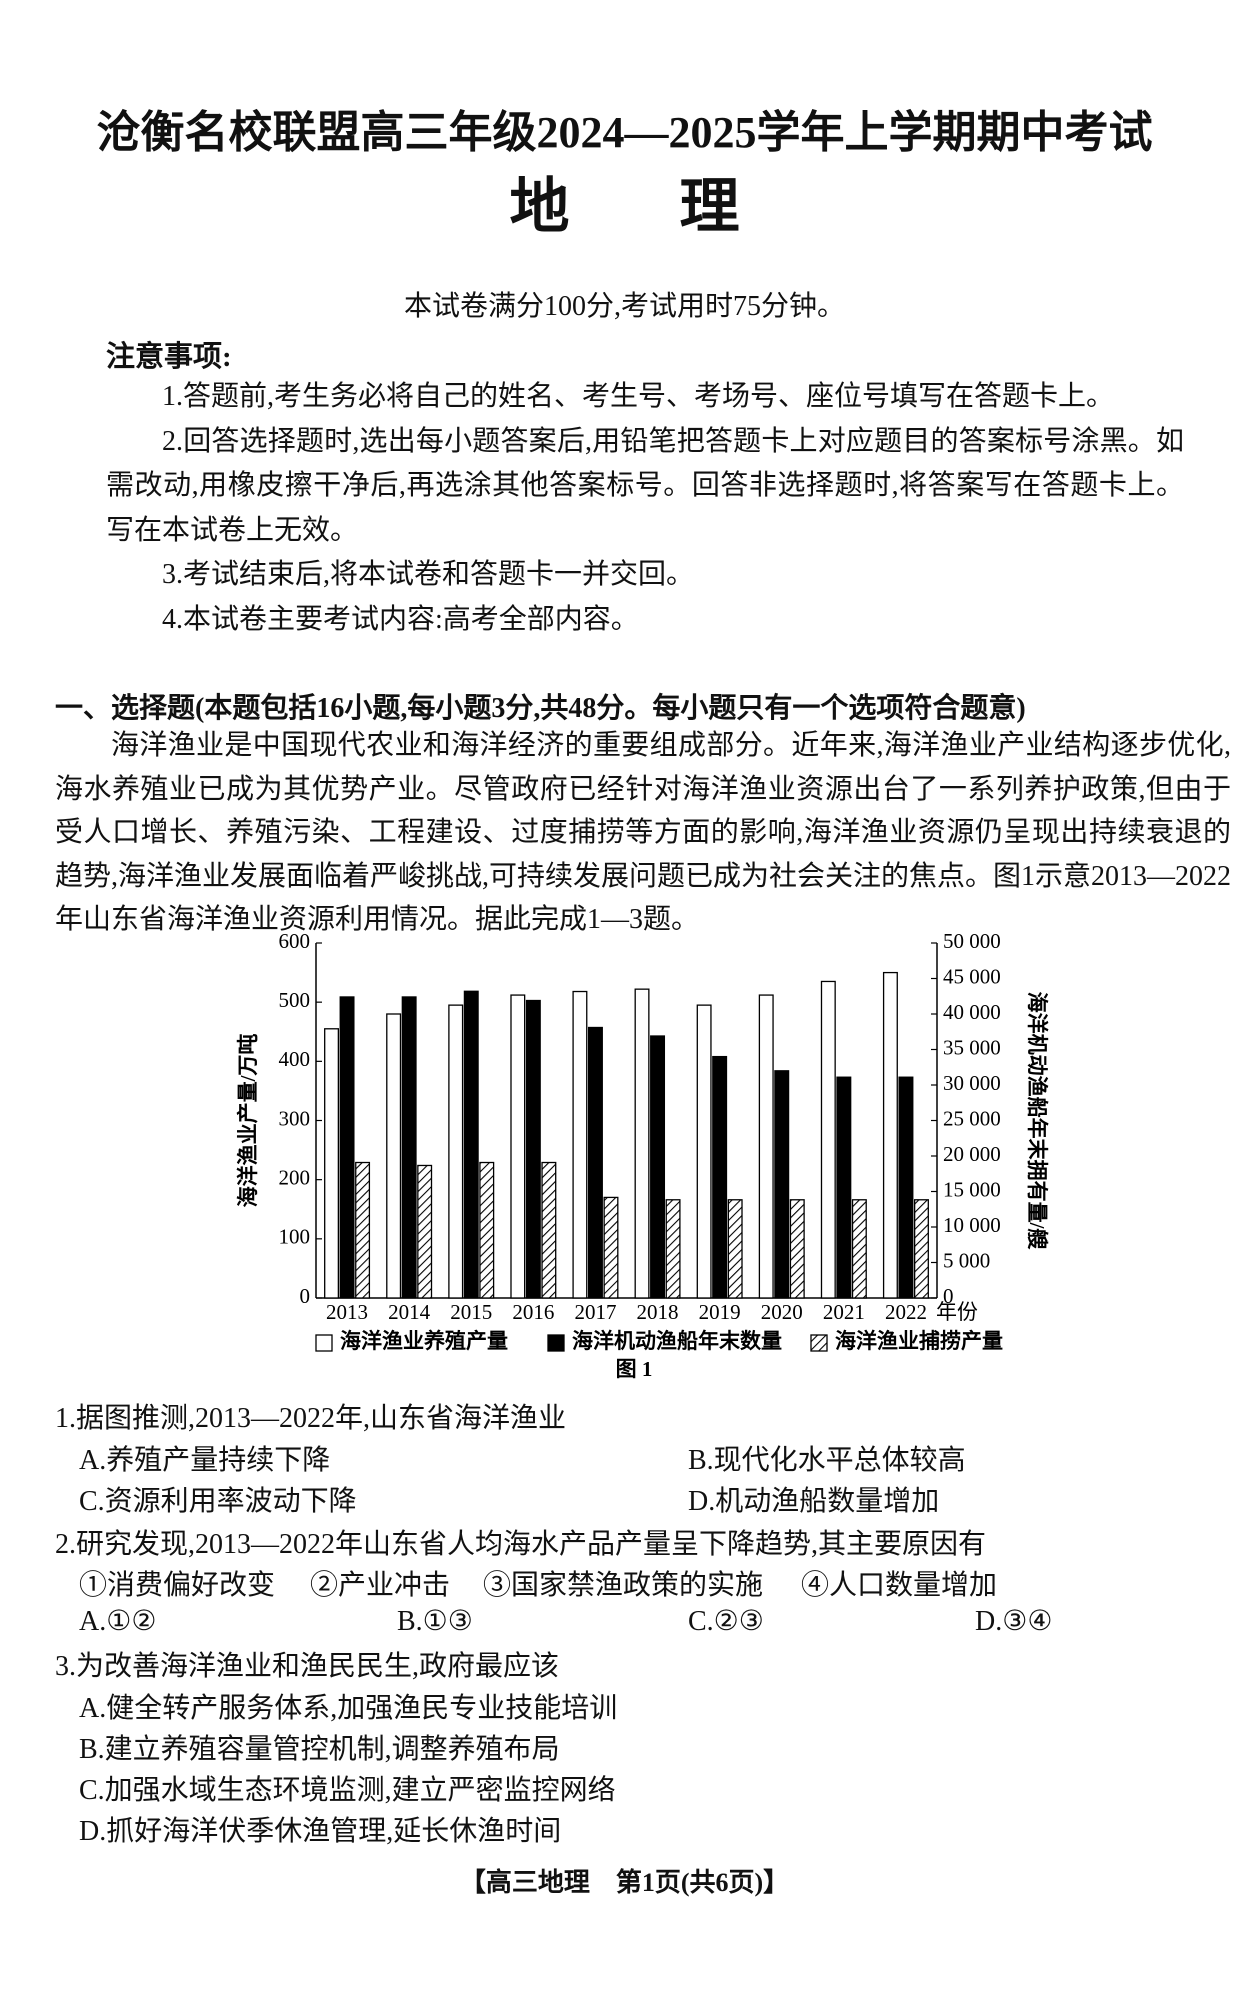 This screenshot has height=2000, width=1249. I want to click on option: A.健全转产服务体系,加强渔民专业技能培训, so click(348, 1708).